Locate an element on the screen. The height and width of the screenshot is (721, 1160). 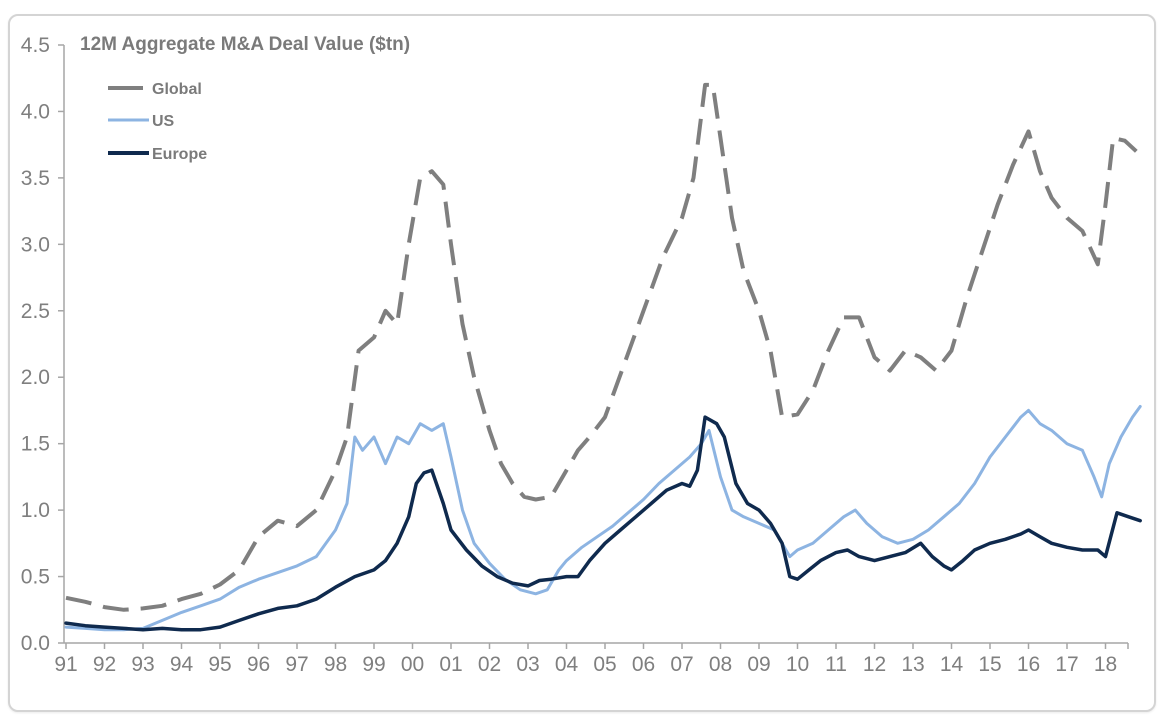
y-tick-label: 1.5 is located at coordinates (35, 444).